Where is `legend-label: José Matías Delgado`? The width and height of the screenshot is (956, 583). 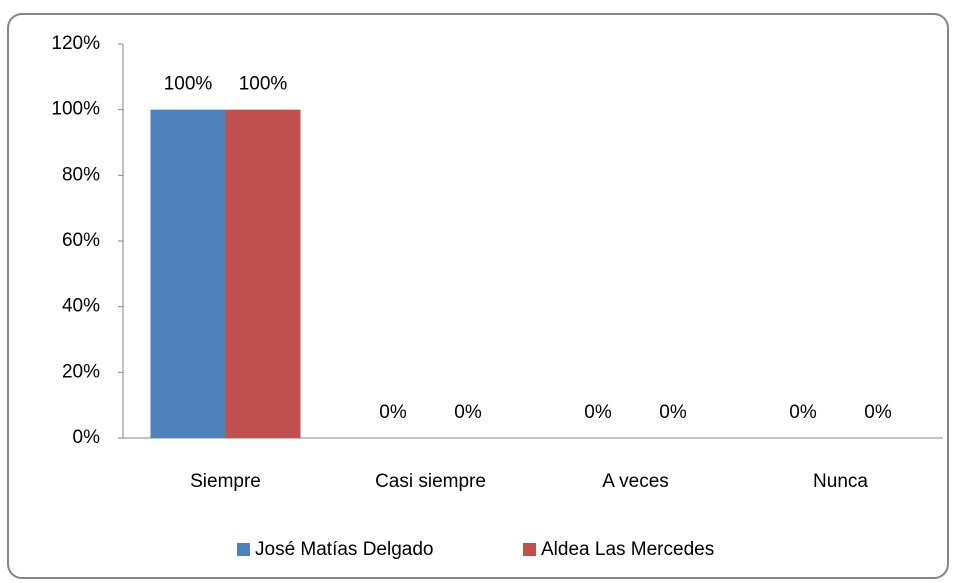
legend-label: José Matías Delgado is located at coordinates (344, 549).